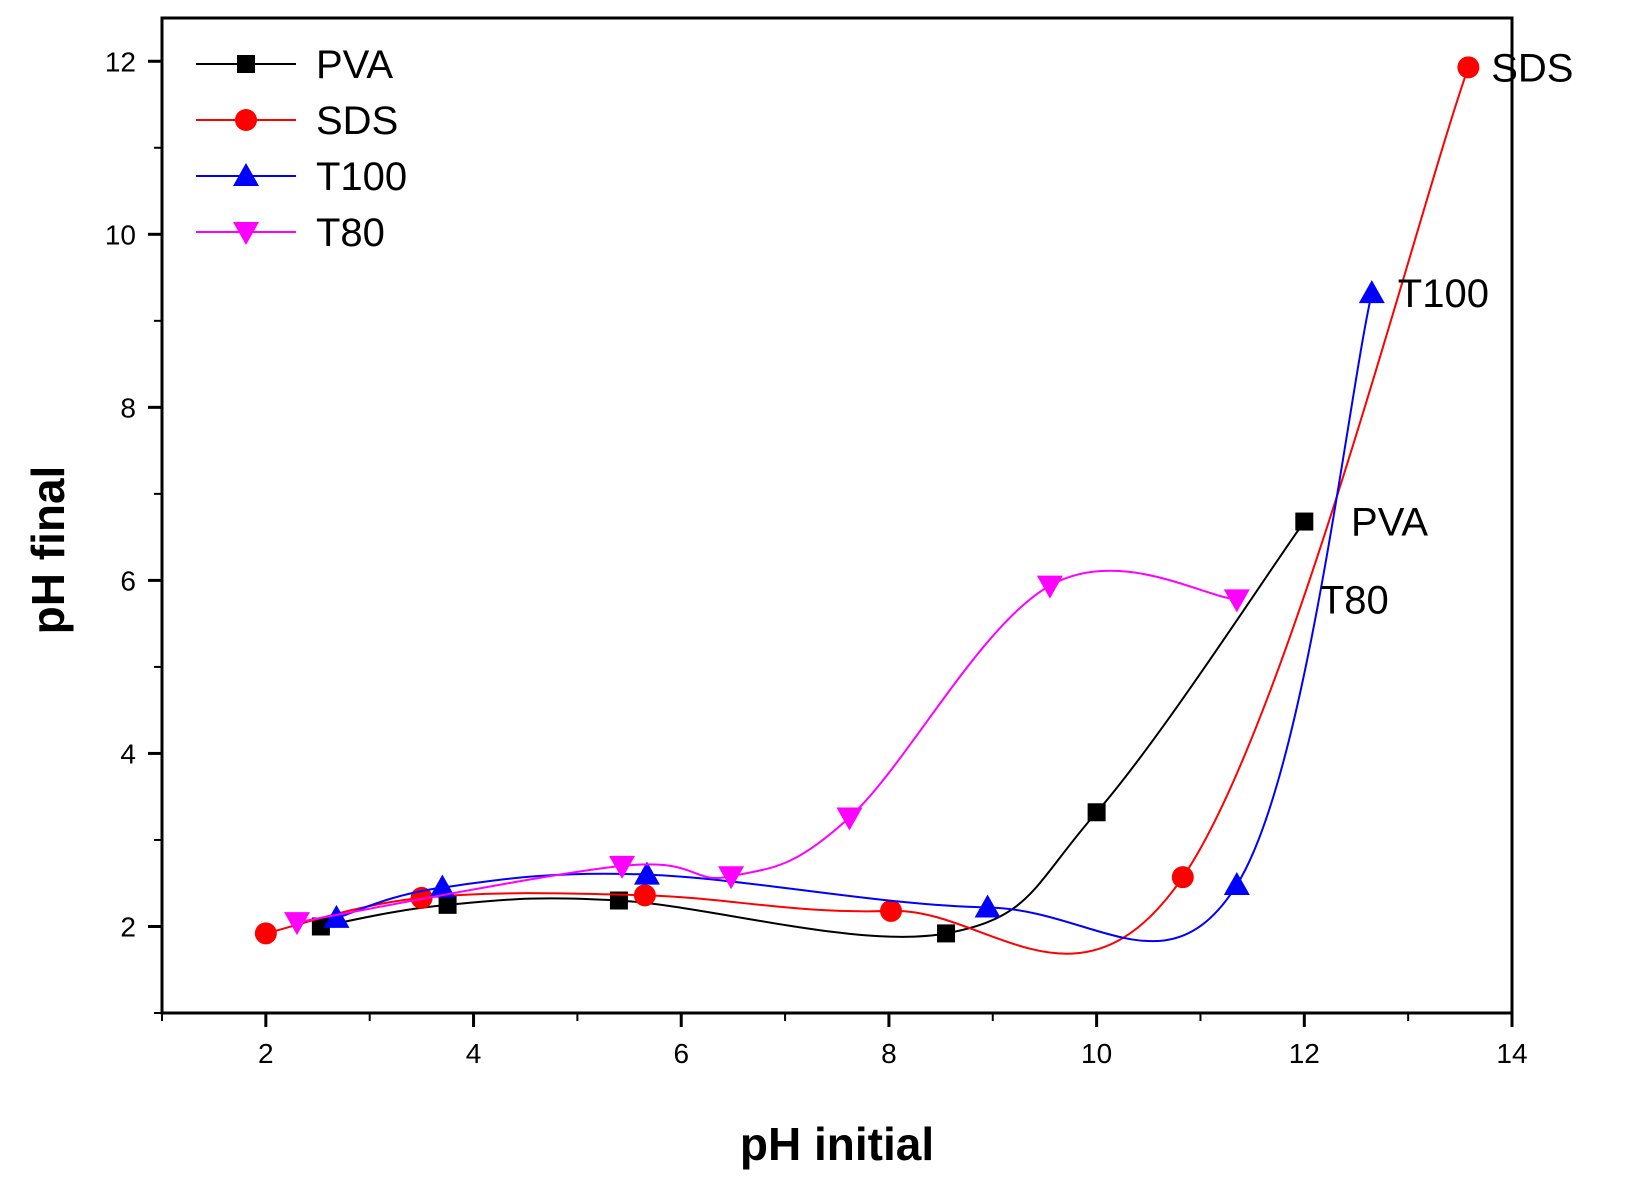 The image size is (1631, 1185). Describe the element at coordinates (48, 550) in the screenshot. I see `y-axis-title: pH final` at that location.